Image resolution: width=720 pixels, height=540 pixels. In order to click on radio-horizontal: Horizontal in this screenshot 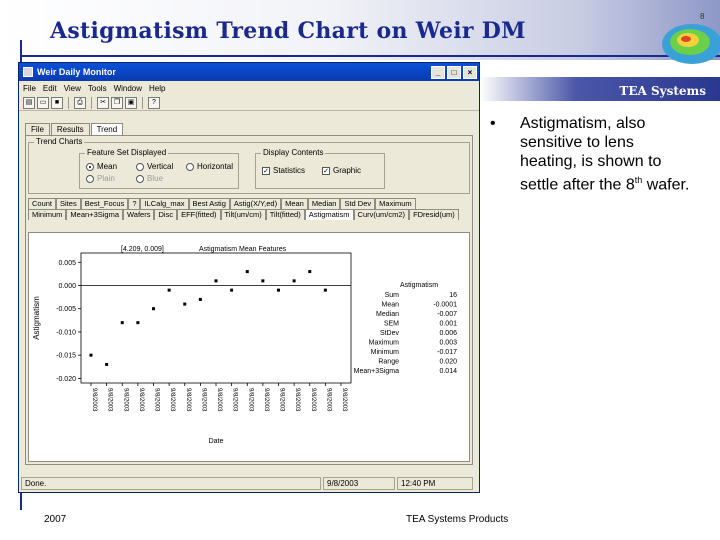, I will do `click(209, 166)`.